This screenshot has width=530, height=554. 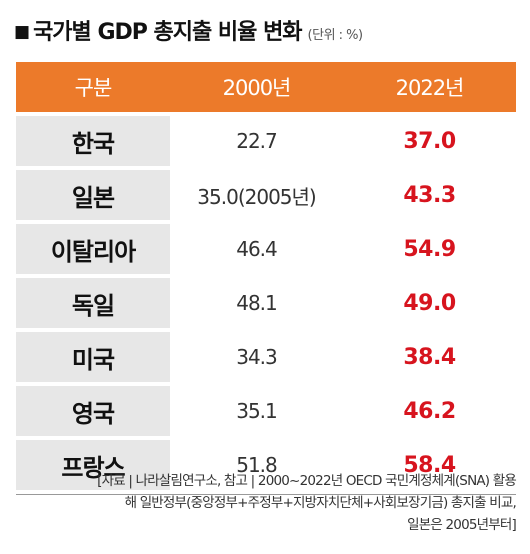 What do you see at coordinates (93, 303) in the screenshot?
I see `country-name: 독일` at bounding box center [93, 303].